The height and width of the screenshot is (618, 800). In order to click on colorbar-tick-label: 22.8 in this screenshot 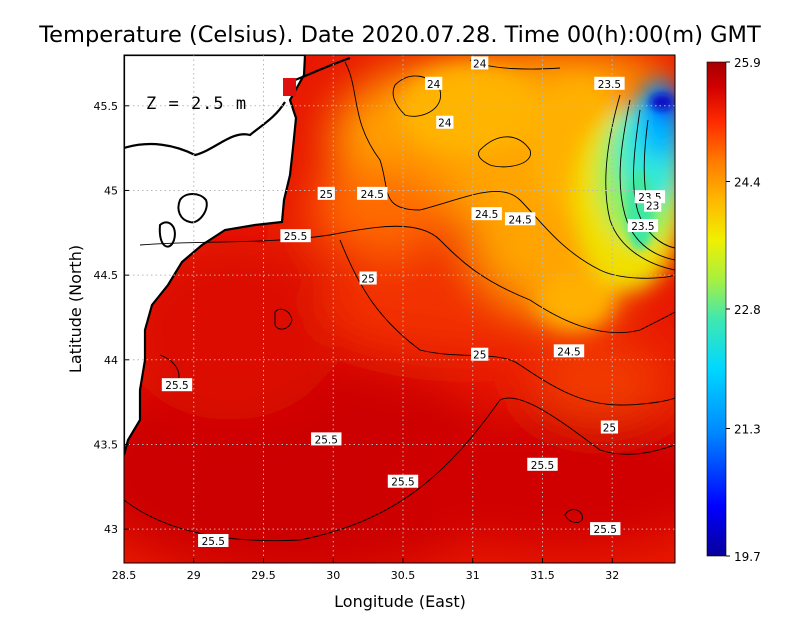, I will do `click(747, 310)`.